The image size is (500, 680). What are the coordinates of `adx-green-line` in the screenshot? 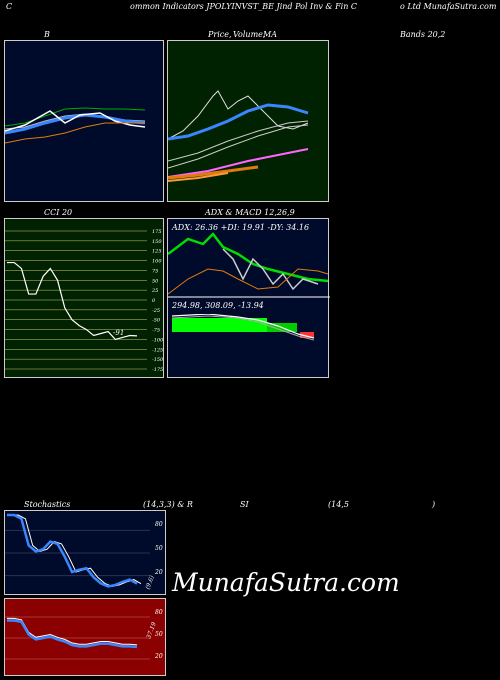 It's located at (248, 257).